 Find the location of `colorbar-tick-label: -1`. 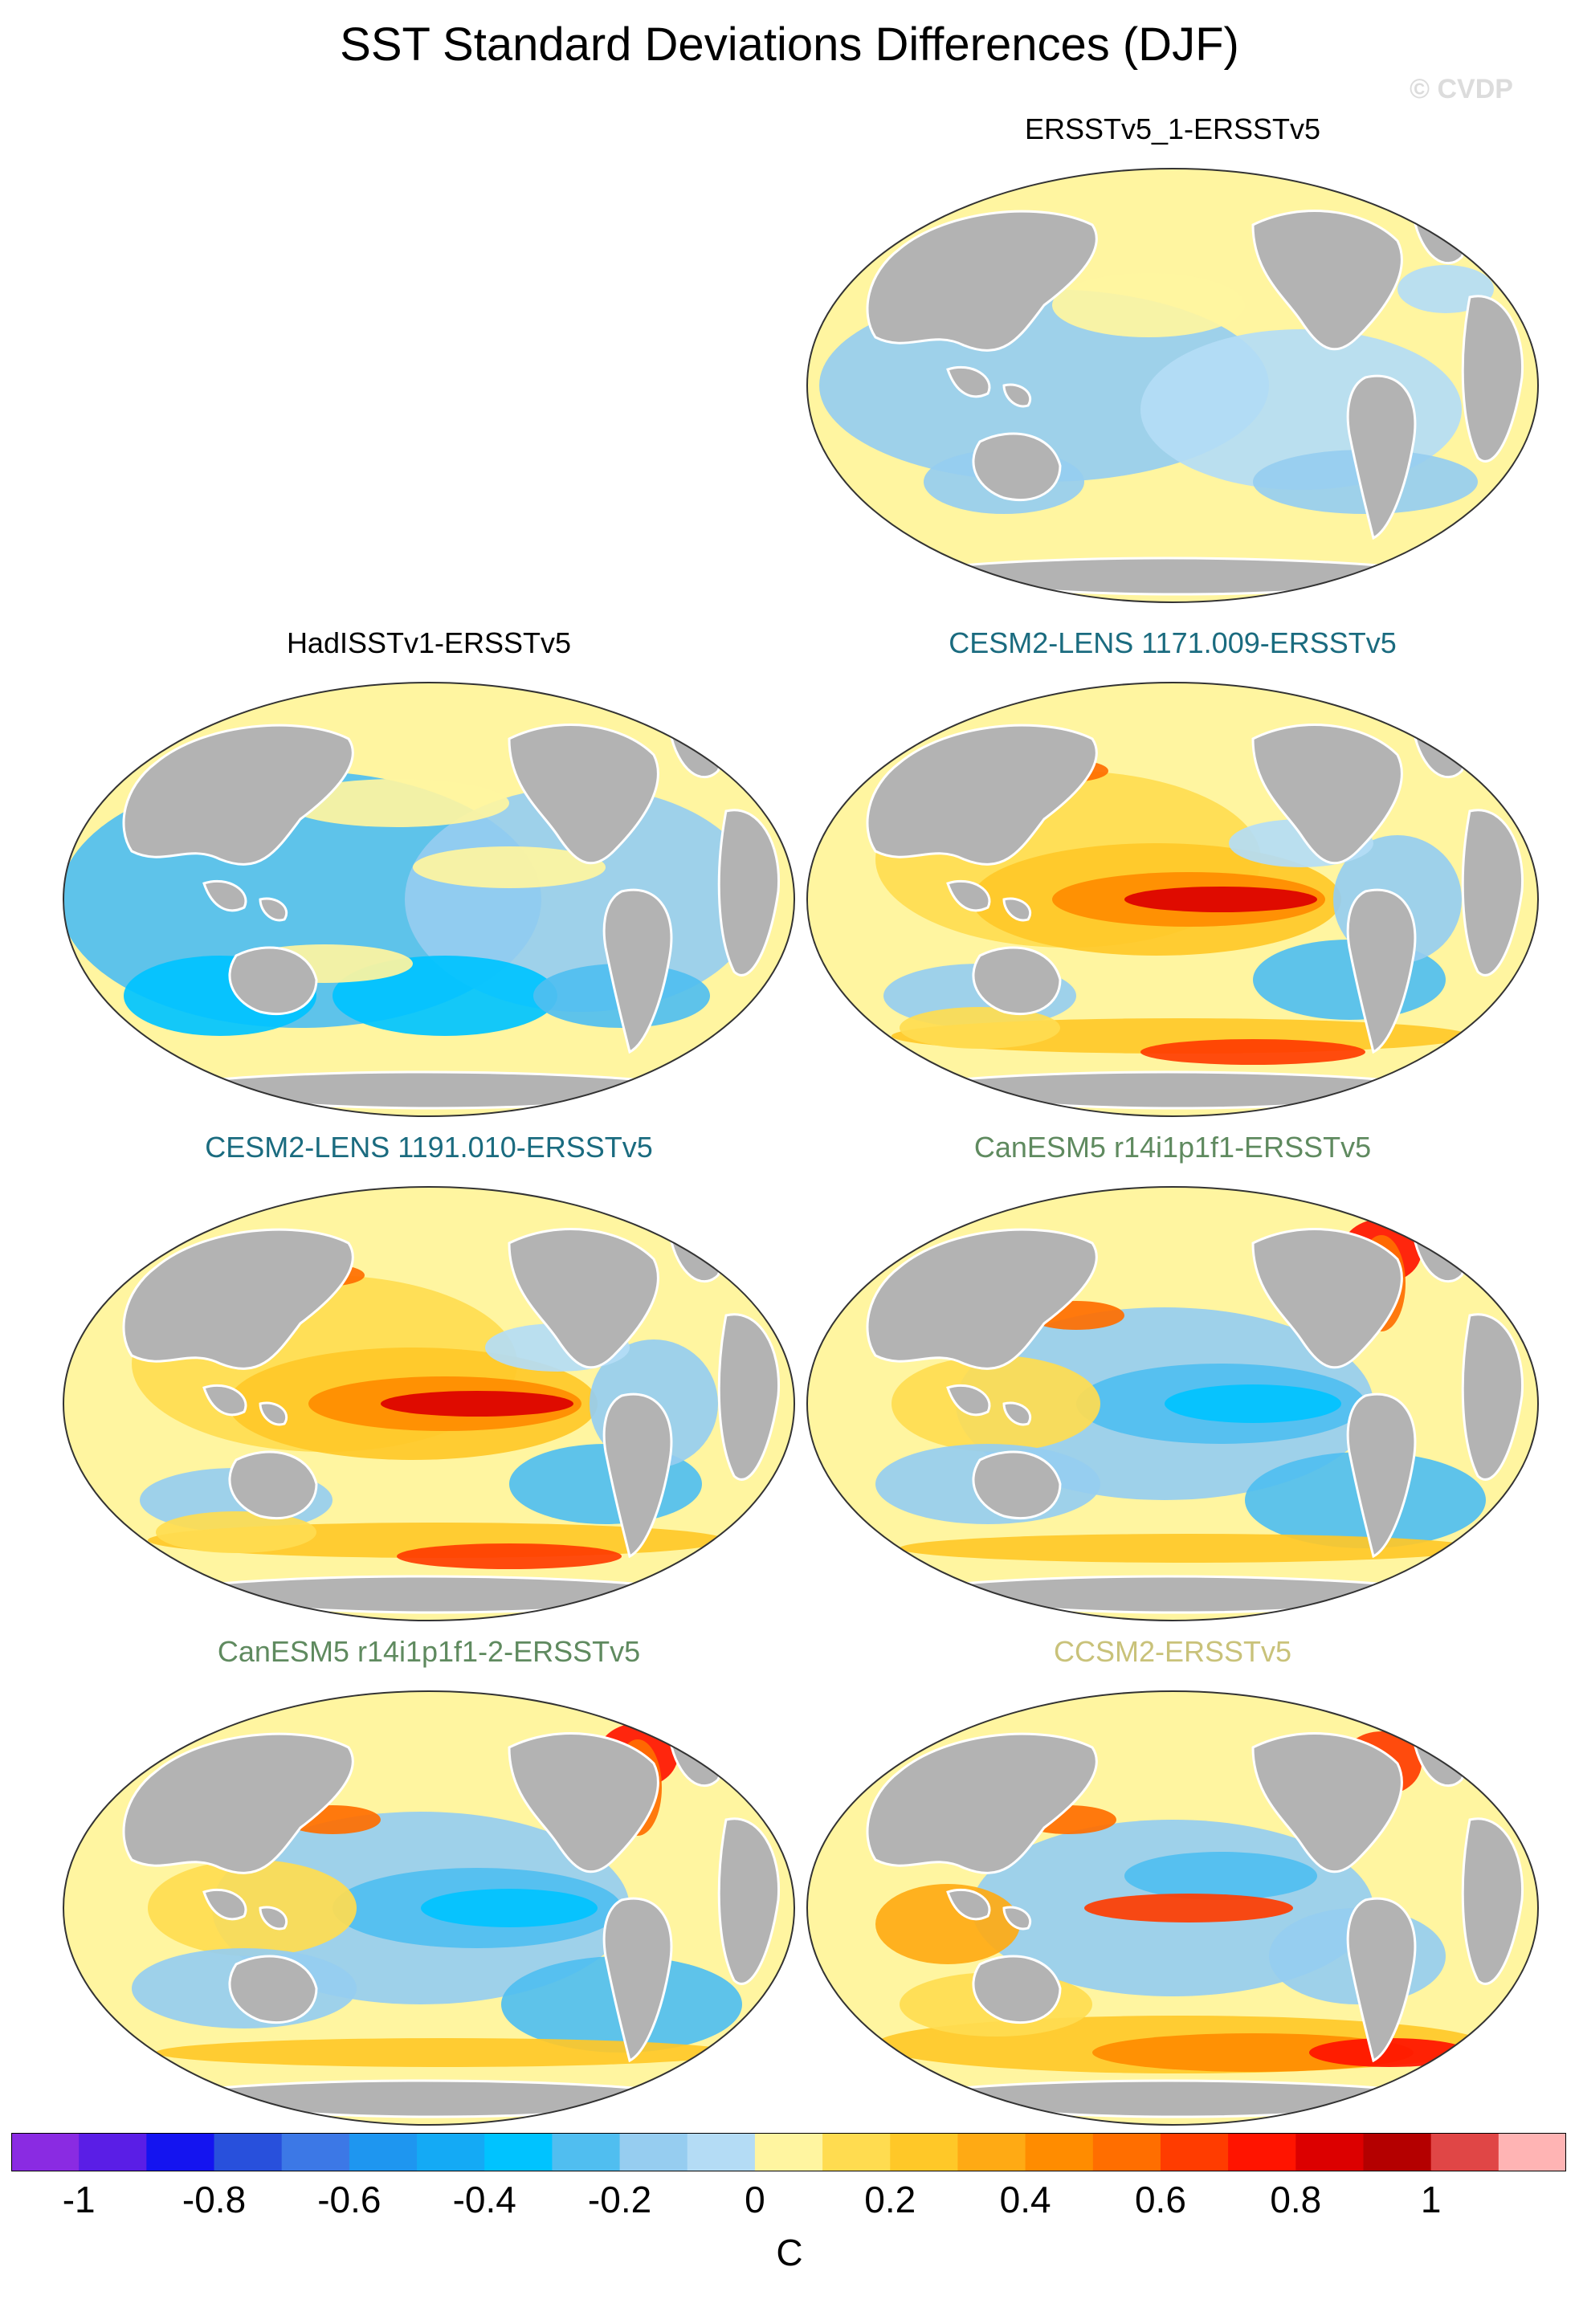

colorbar-tick-label: -1 is located at coordinates (79, 2199).